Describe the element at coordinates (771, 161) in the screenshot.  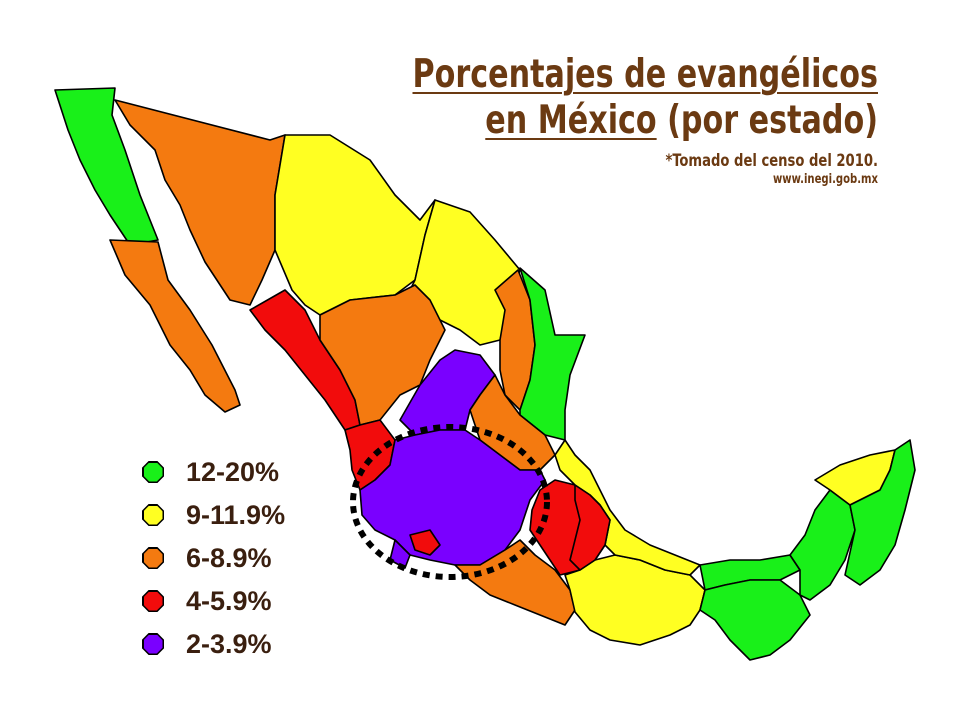
I see `census-note: *Tomado del censo del 2010.` at that location.